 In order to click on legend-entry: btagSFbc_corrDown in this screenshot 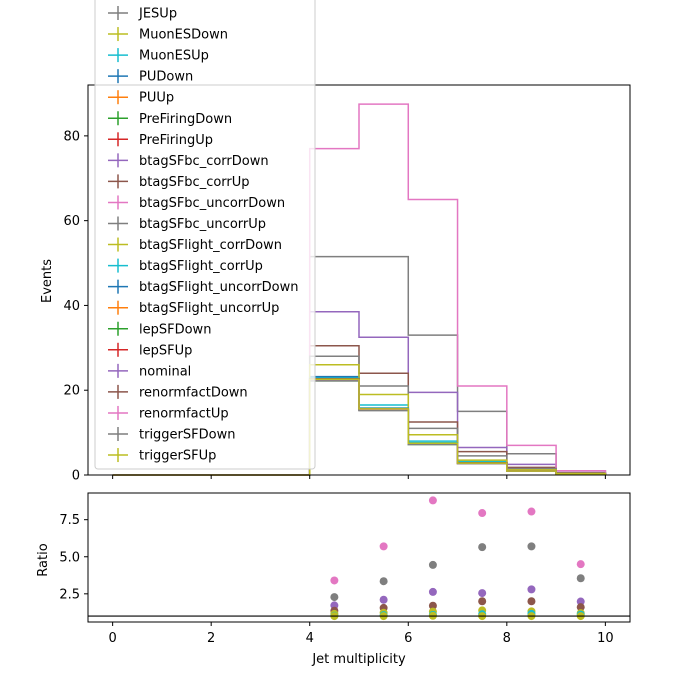, I will do `click(188, 161)`.